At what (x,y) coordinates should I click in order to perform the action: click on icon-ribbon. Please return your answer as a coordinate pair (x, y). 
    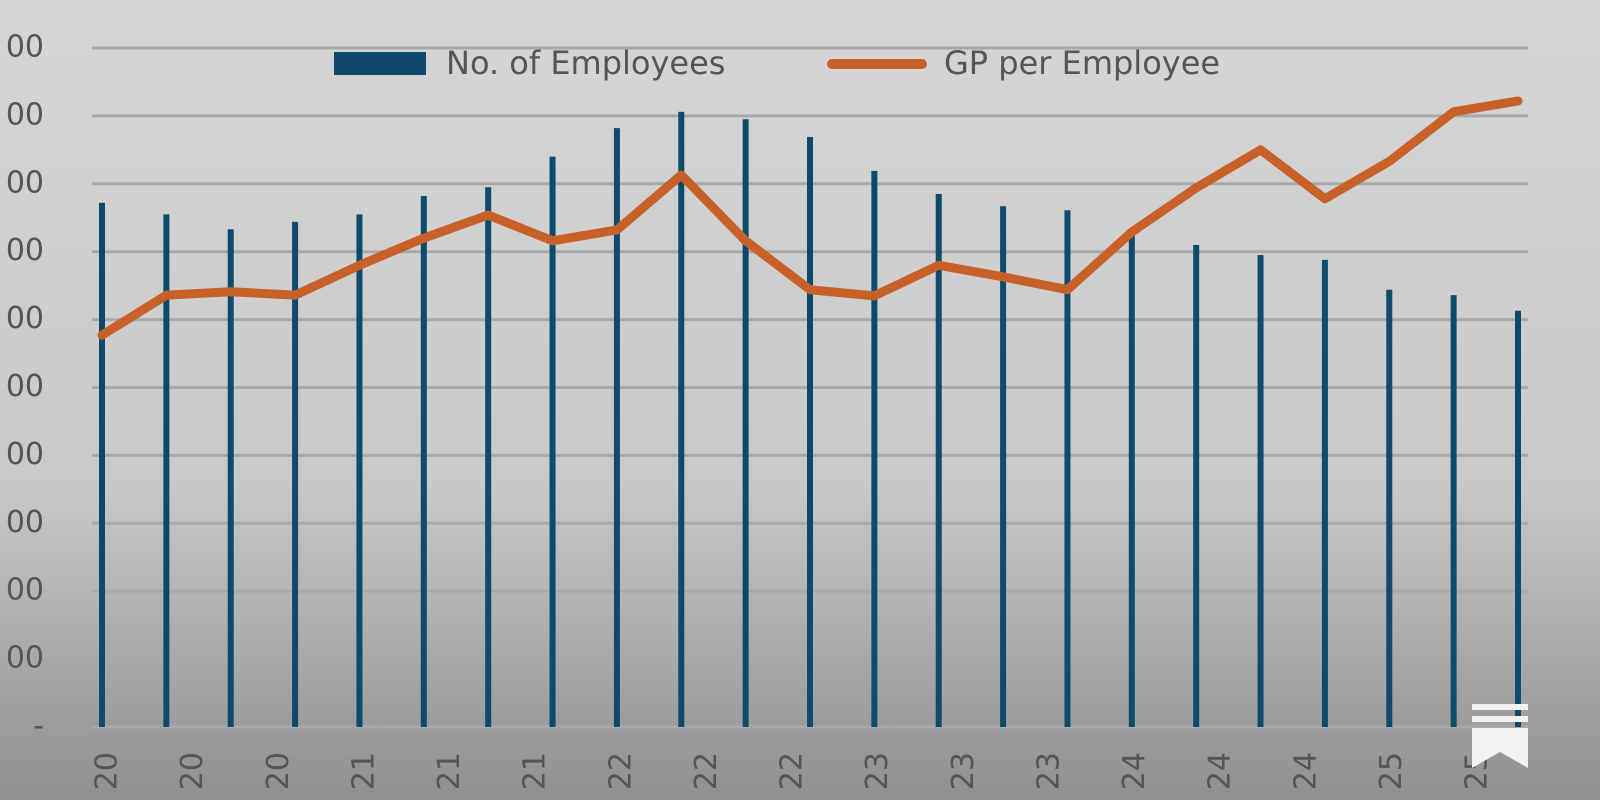
    Looking at the image, I should click on (1500, 748).